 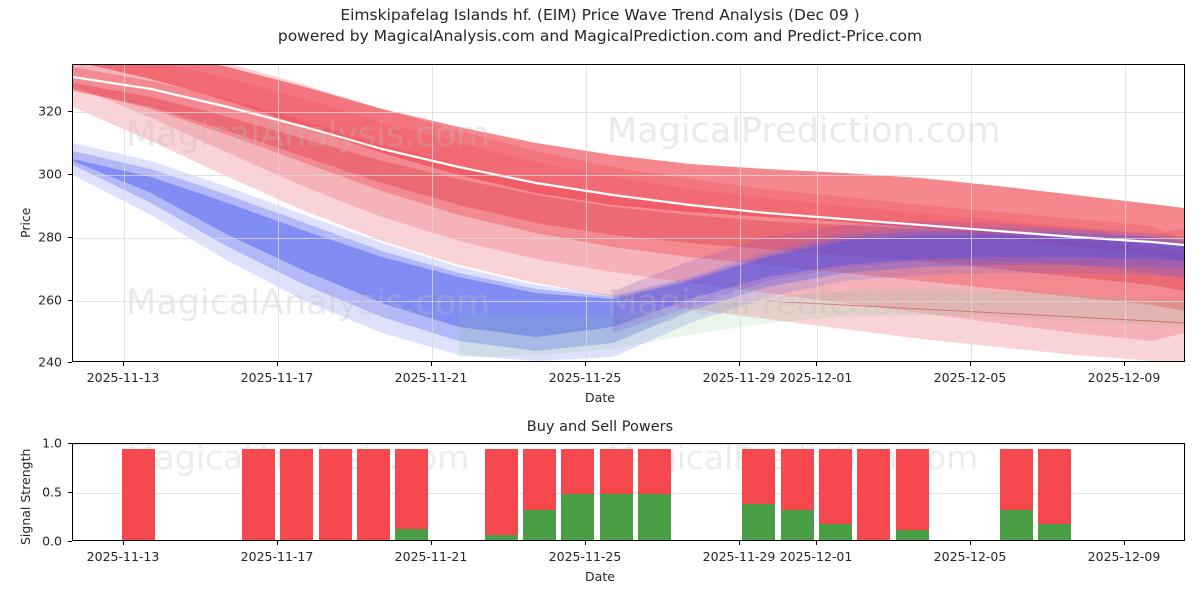 I want to click on ytick-label-signal-1-0: 1.0, so click(x=52, y=443).